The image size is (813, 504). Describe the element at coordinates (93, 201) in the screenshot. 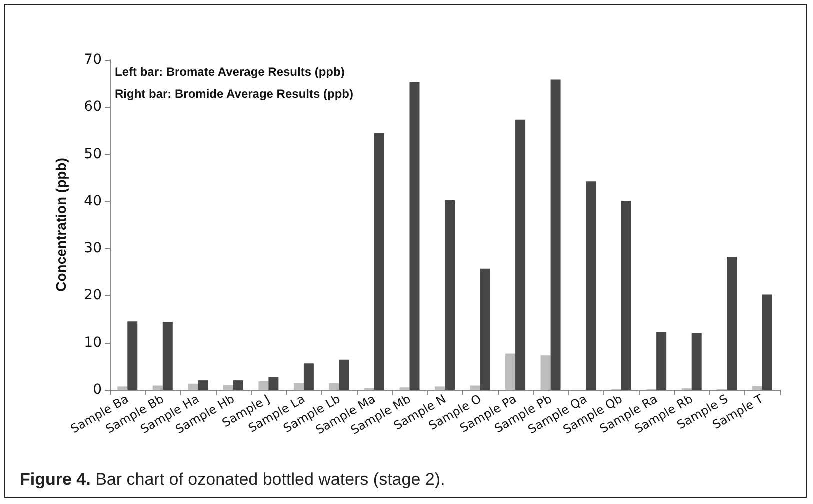

I see `y-tick-label: 40` at that location.